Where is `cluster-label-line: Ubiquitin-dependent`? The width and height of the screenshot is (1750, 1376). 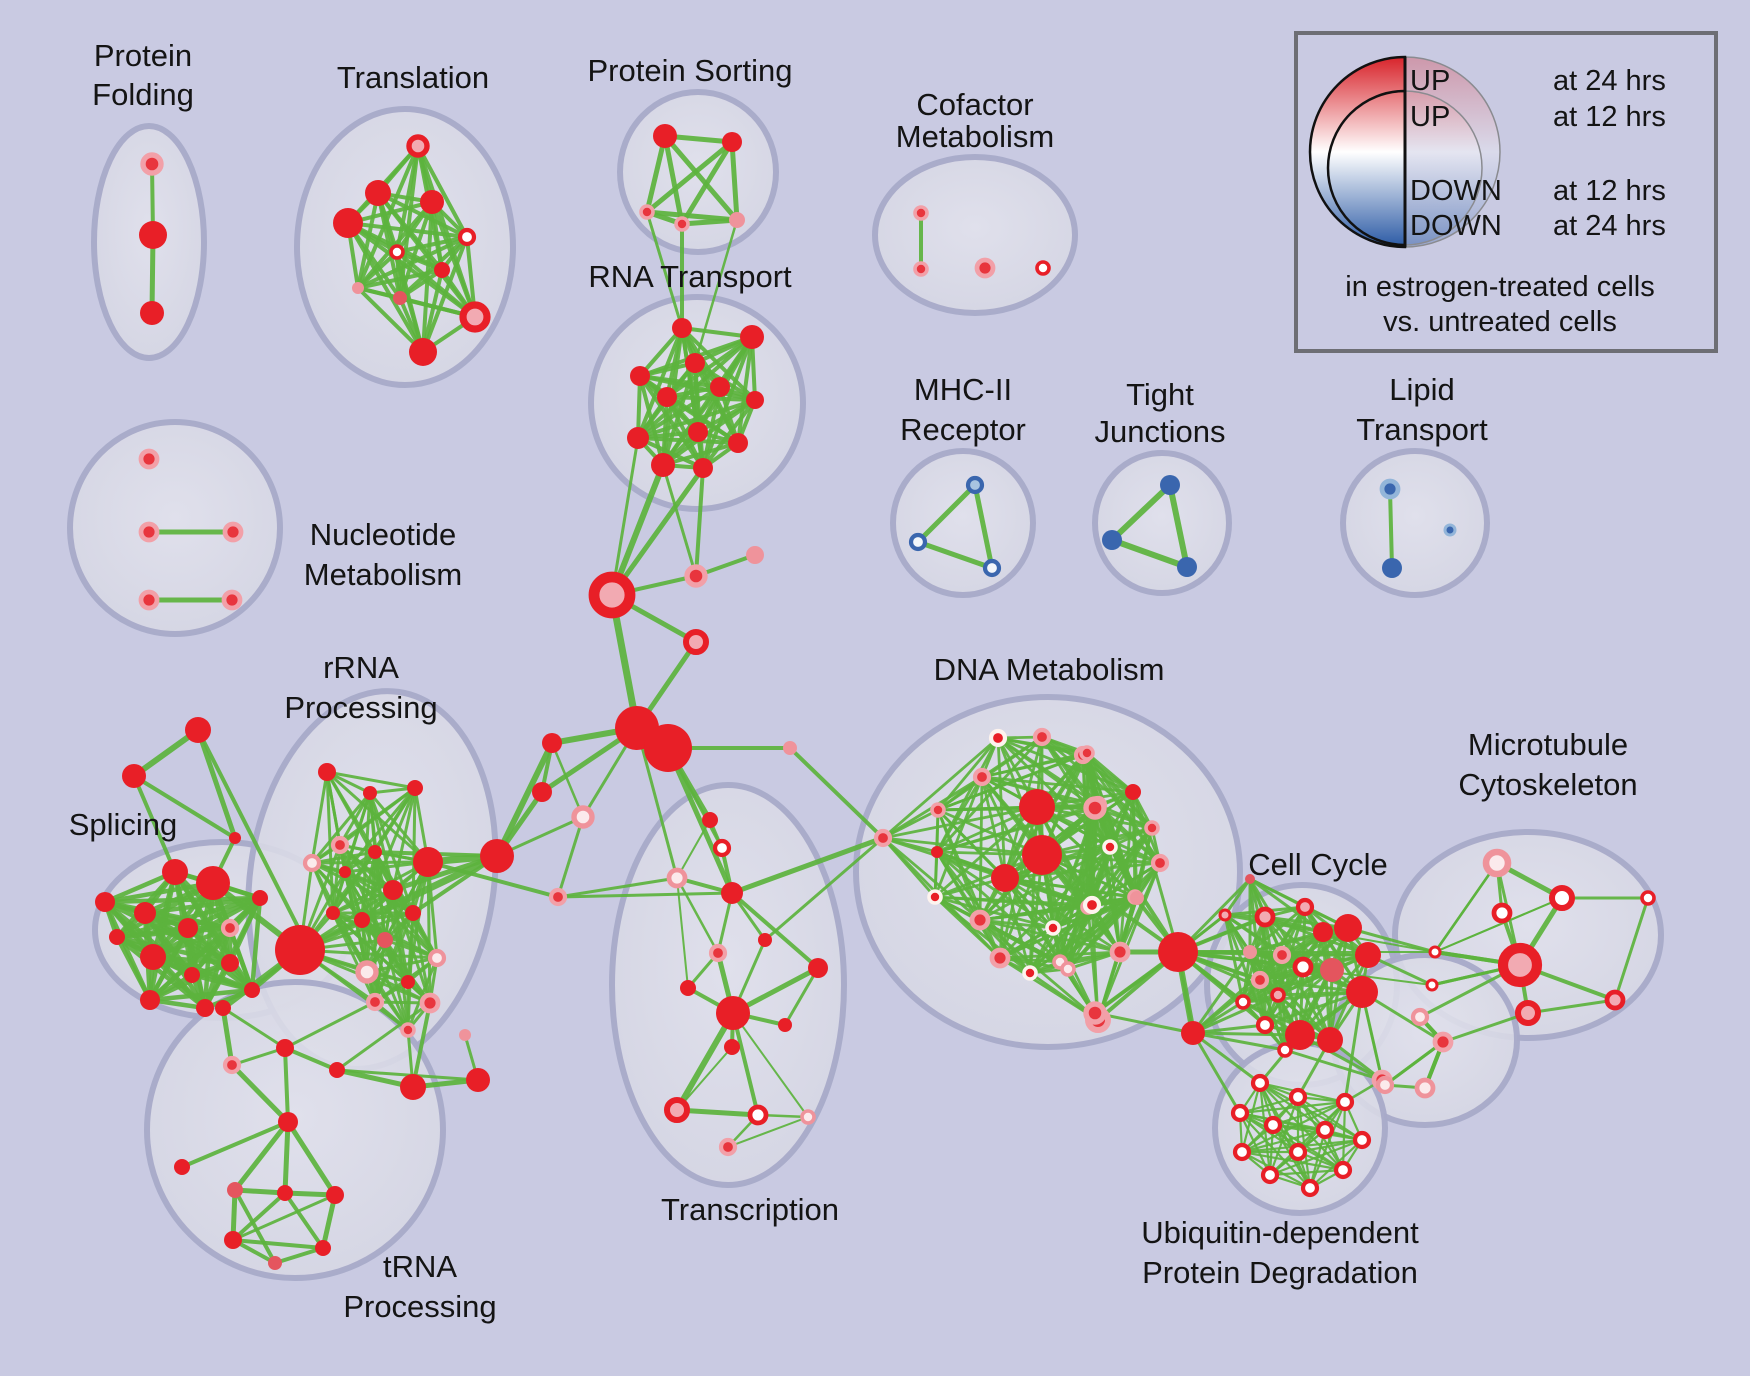 cluster-label-line: Ubiquitin-dependent is located at coordinates (1280, 1232).